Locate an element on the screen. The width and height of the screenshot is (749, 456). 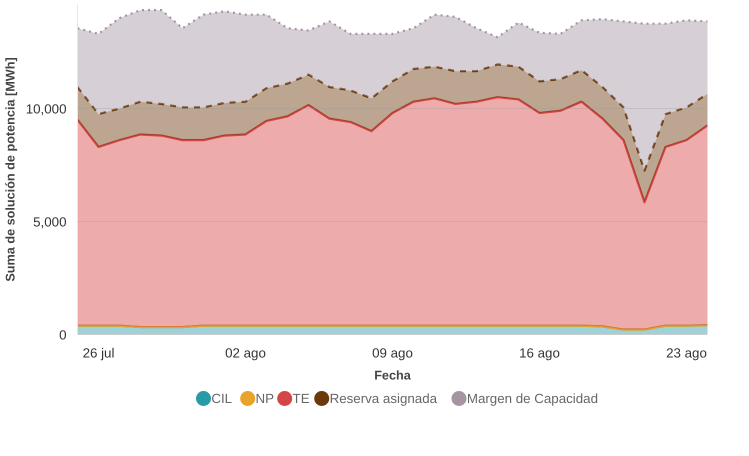
legend-label: Margen de Capacidad is located at coordinates (532, 398).